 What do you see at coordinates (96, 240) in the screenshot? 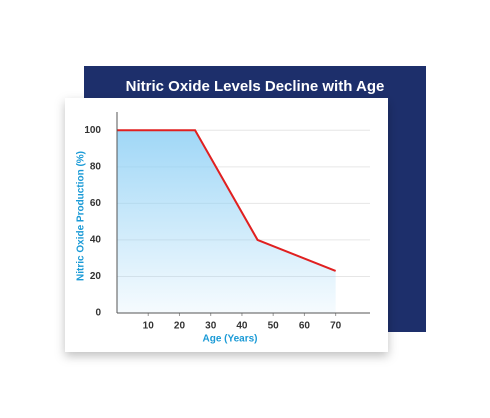
I see `y-tick-label: 40` at bounding box center [96, 240].